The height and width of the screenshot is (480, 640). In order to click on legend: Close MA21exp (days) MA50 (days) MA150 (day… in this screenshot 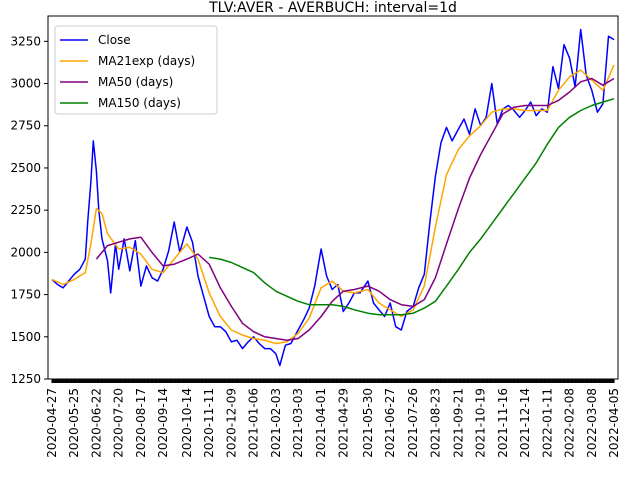, I will do `click(136, 70)`.